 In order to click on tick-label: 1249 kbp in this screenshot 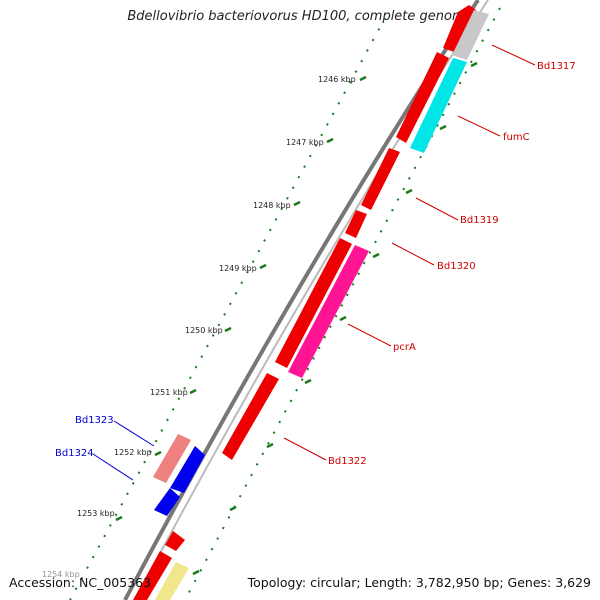, I will do `click(238, 268)`.